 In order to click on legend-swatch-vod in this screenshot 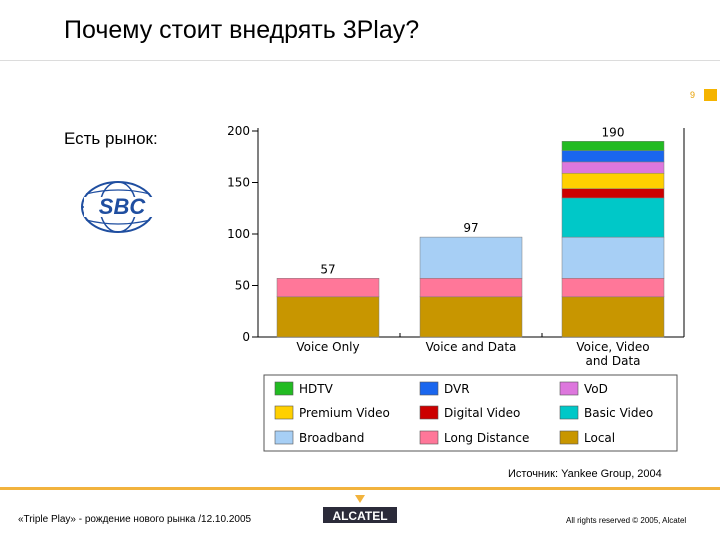, I will do `click(569, 388)`.